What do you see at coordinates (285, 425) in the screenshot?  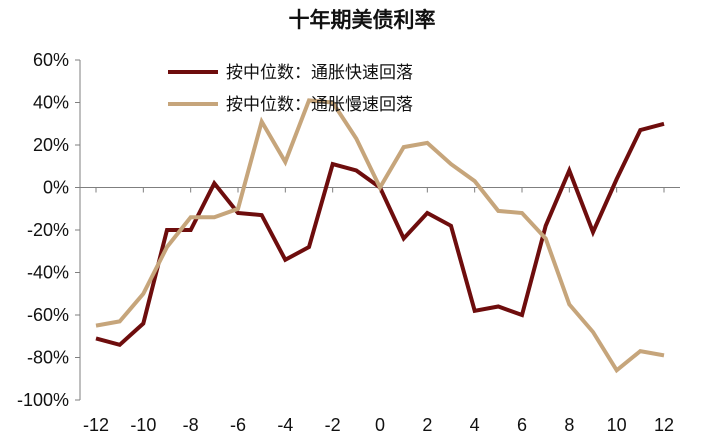 I see `x-tick-label: -4` at bounding box center [285, 425].